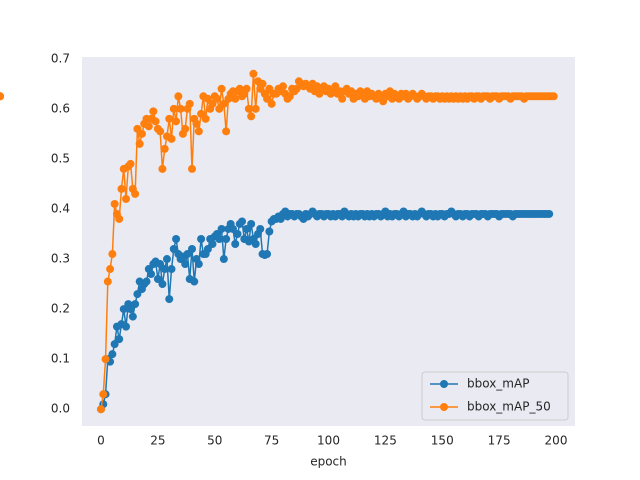 The image size is (640, 480). Describe the element at coordinates (509, 407) in the screenshot. I see `legend-label: bbox_mAP_50` at that location.